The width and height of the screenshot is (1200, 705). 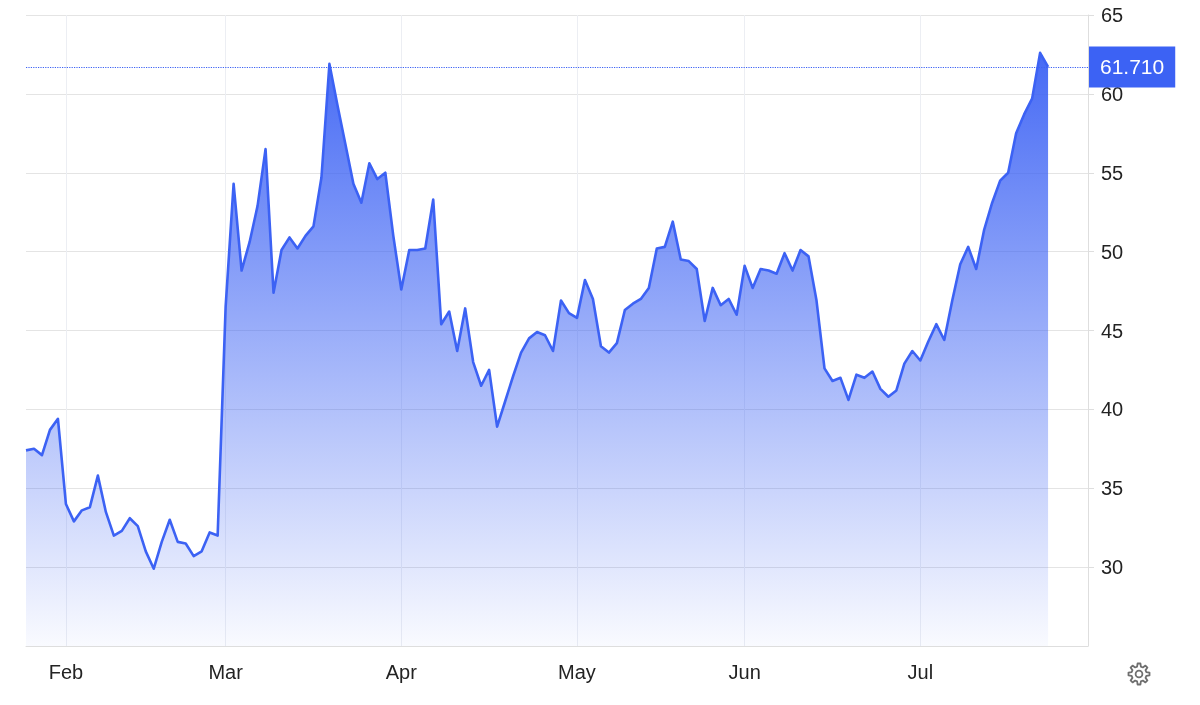 What do you see at coordinates (1112, 567) in the screenshot?
I see `y-tick-label: 30` at bounding box center [1112, 567].